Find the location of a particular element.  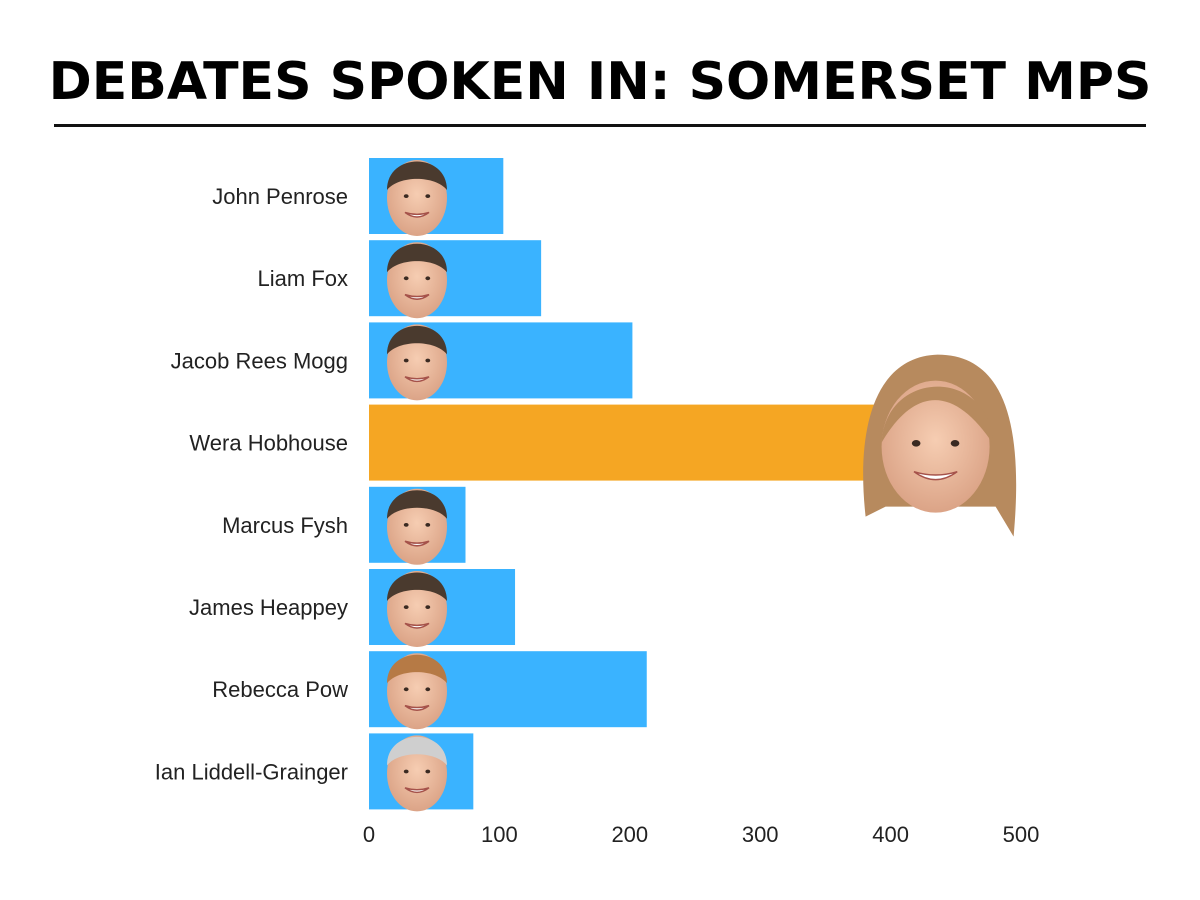

portrait-jacob-rees-mogg is located at coordinates (417, 362).